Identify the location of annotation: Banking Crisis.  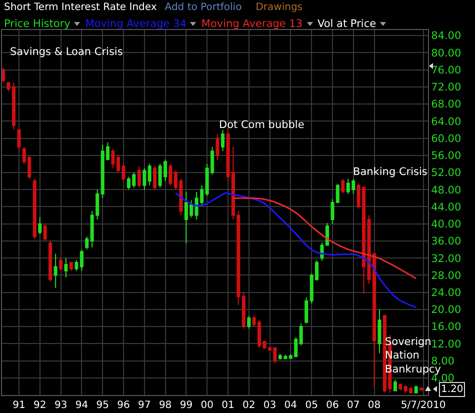
(390, 172).